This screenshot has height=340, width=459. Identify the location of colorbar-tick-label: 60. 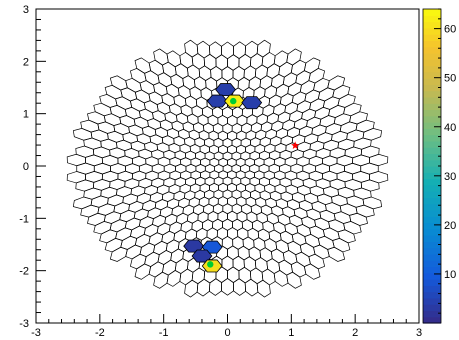
(450, 30).